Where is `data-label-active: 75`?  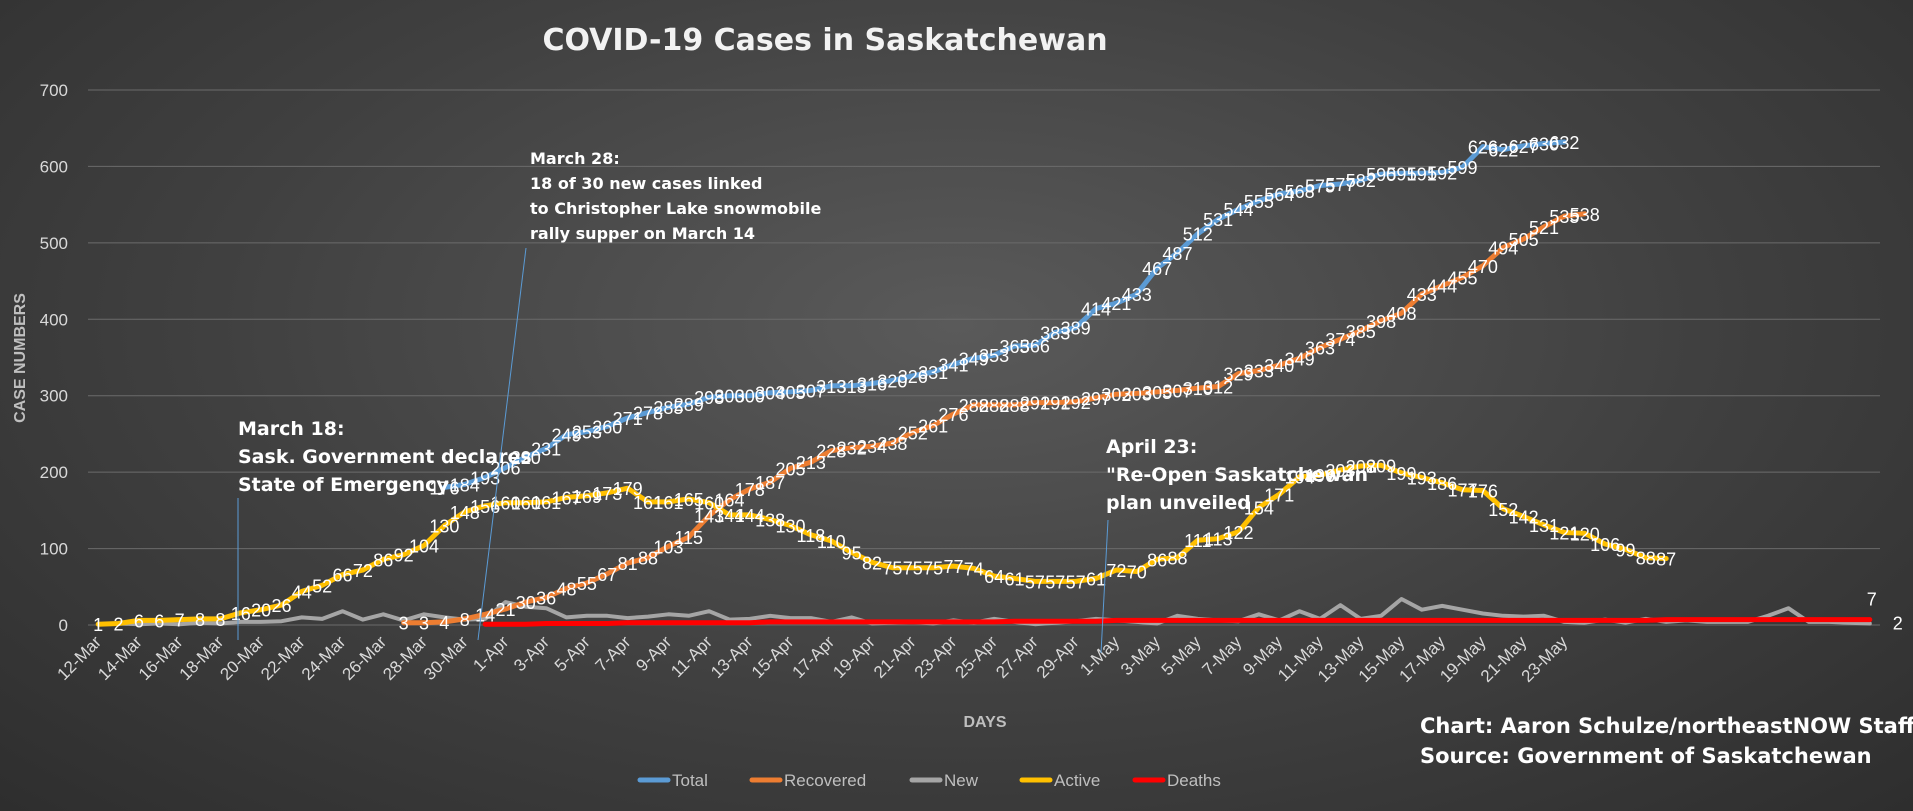
data-label-active: 75 is located at coordinates (933, 569).